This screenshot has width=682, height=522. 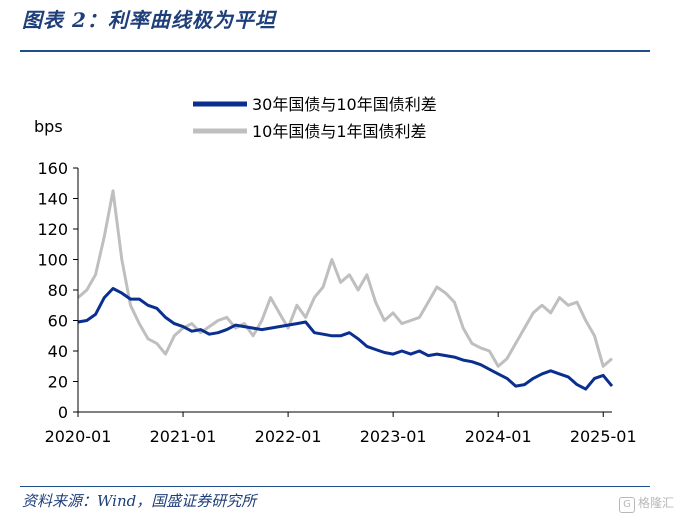 I want to click on figure-title: 图表 2：利率曲线极为平坦, so click(x=149, y=20).